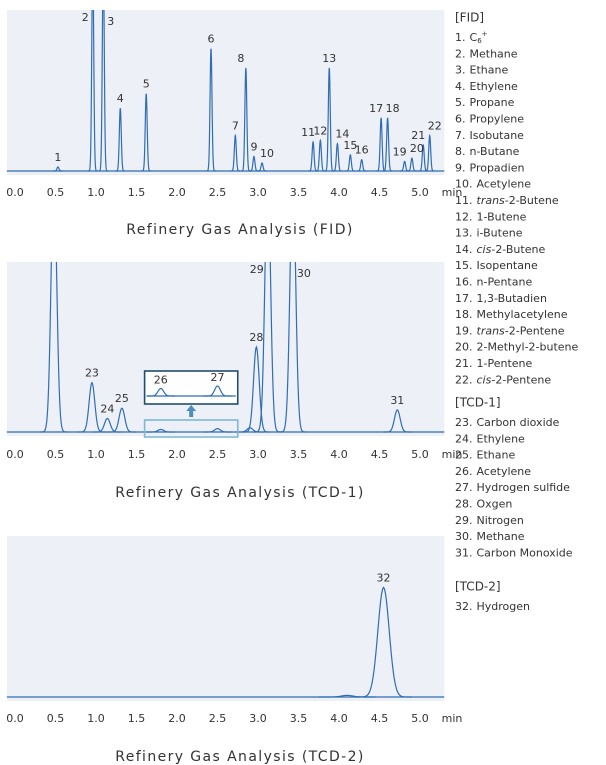 This screenshot has height=765, width=606. What do you see at coordinates (464, 487) in the screenshot?
I see `legend-number: 27.` at bounding box center [464, 487].